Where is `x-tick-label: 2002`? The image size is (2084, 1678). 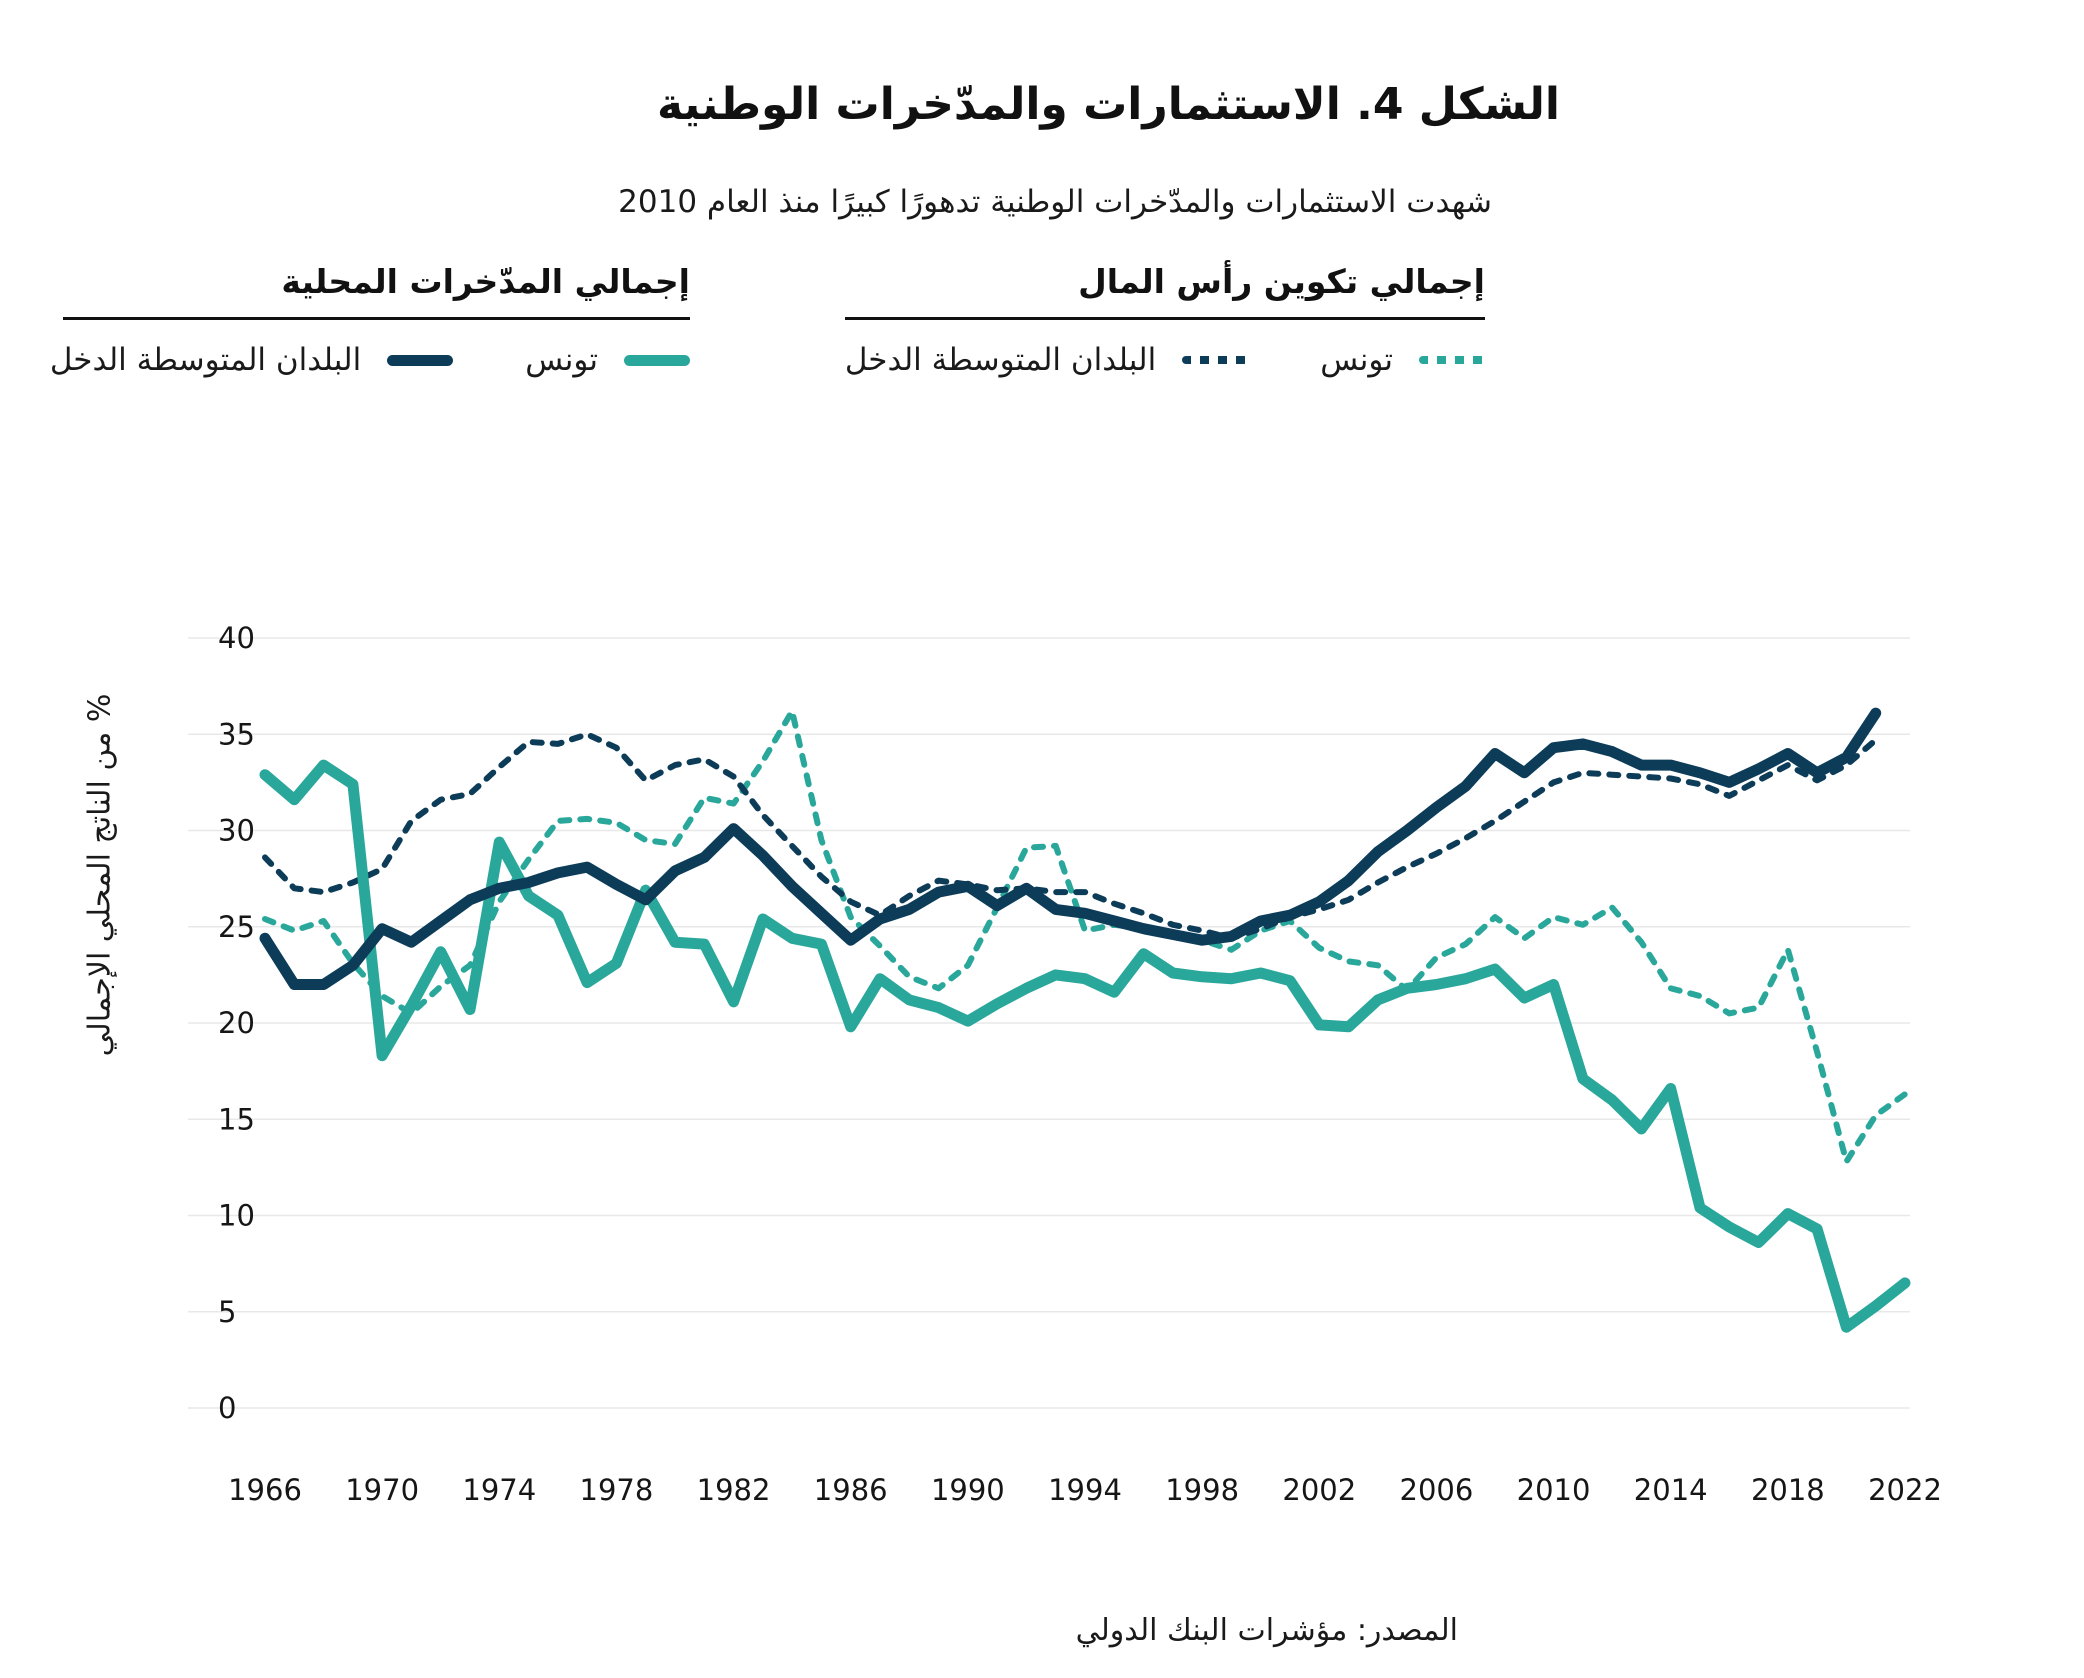
x-tick-label: 2002 is located at coordinates (1319, 1490).